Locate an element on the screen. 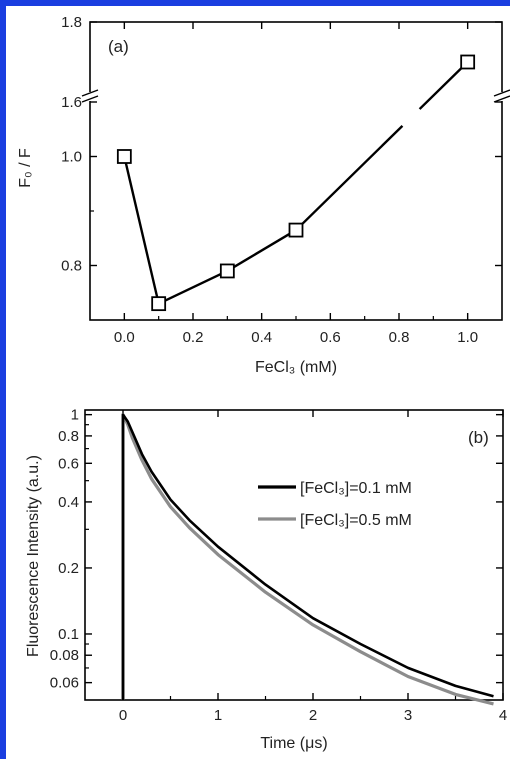 The width and height of the screenshot is (510, 759). page-border-top is located at coordinates (255, 3).